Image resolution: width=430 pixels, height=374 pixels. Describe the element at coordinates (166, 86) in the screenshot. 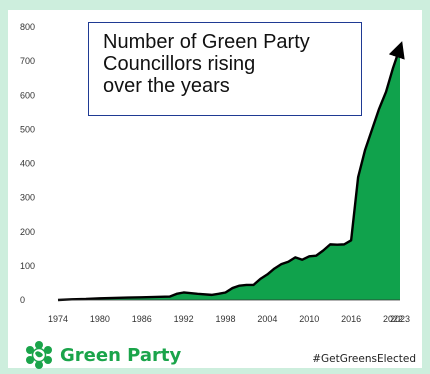

I see `chart-title-line-3: over the years` at that location.